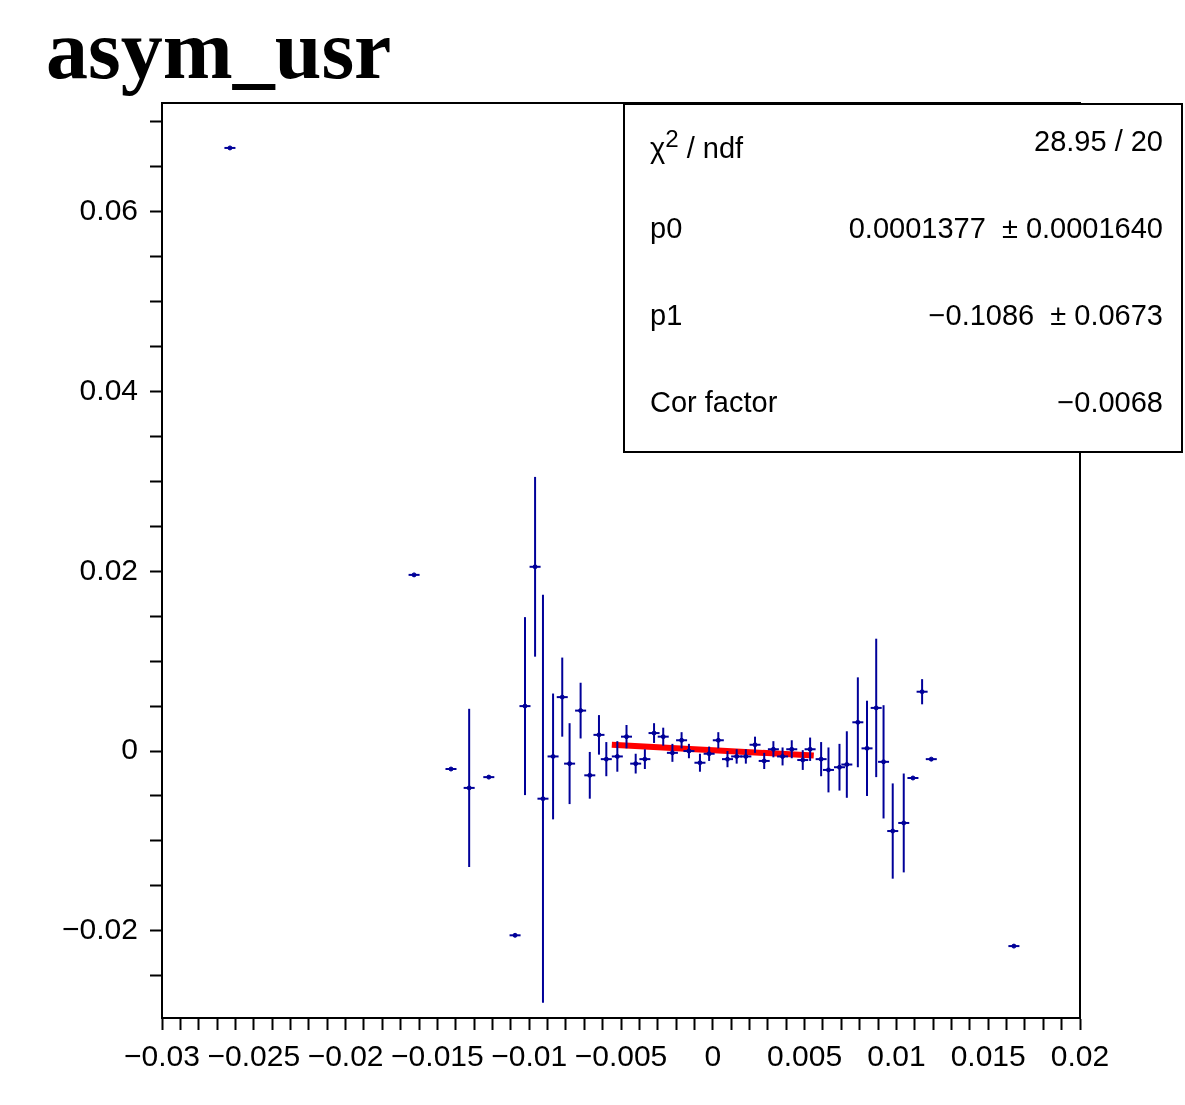  Describe the element at coordinates (666, 315) in the screenshot. I see `annotation: p1` at that location.